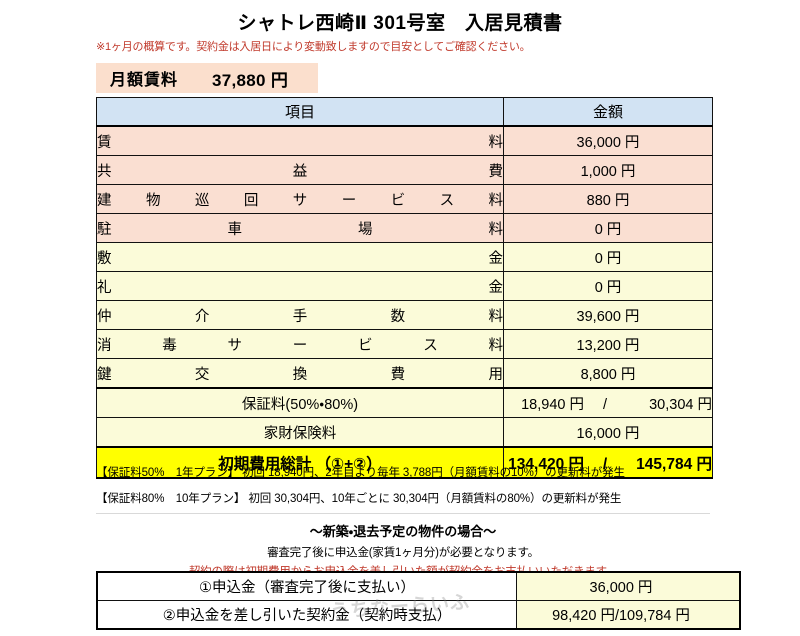  I want to click on fee-table-header-row: 項目 金額, so click(404, 112).